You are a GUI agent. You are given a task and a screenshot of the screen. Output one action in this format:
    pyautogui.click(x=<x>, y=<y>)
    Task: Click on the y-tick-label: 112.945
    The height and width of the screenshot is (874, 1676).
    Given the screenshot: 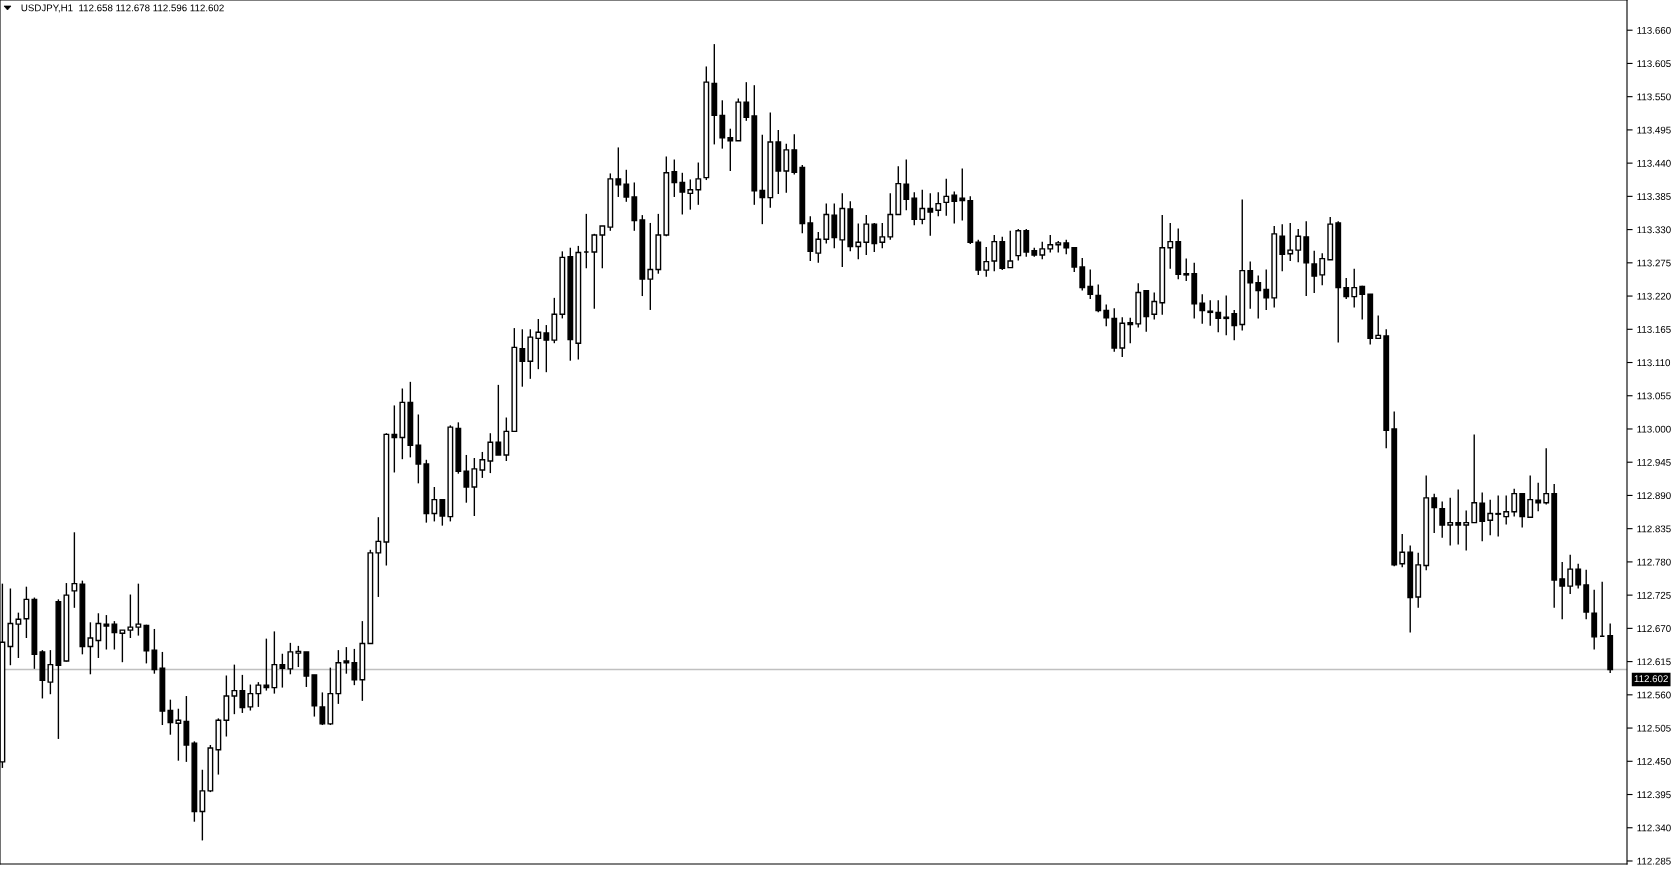 What is the action you would take?
    pyautogui.click(x=1654, y=462)
    